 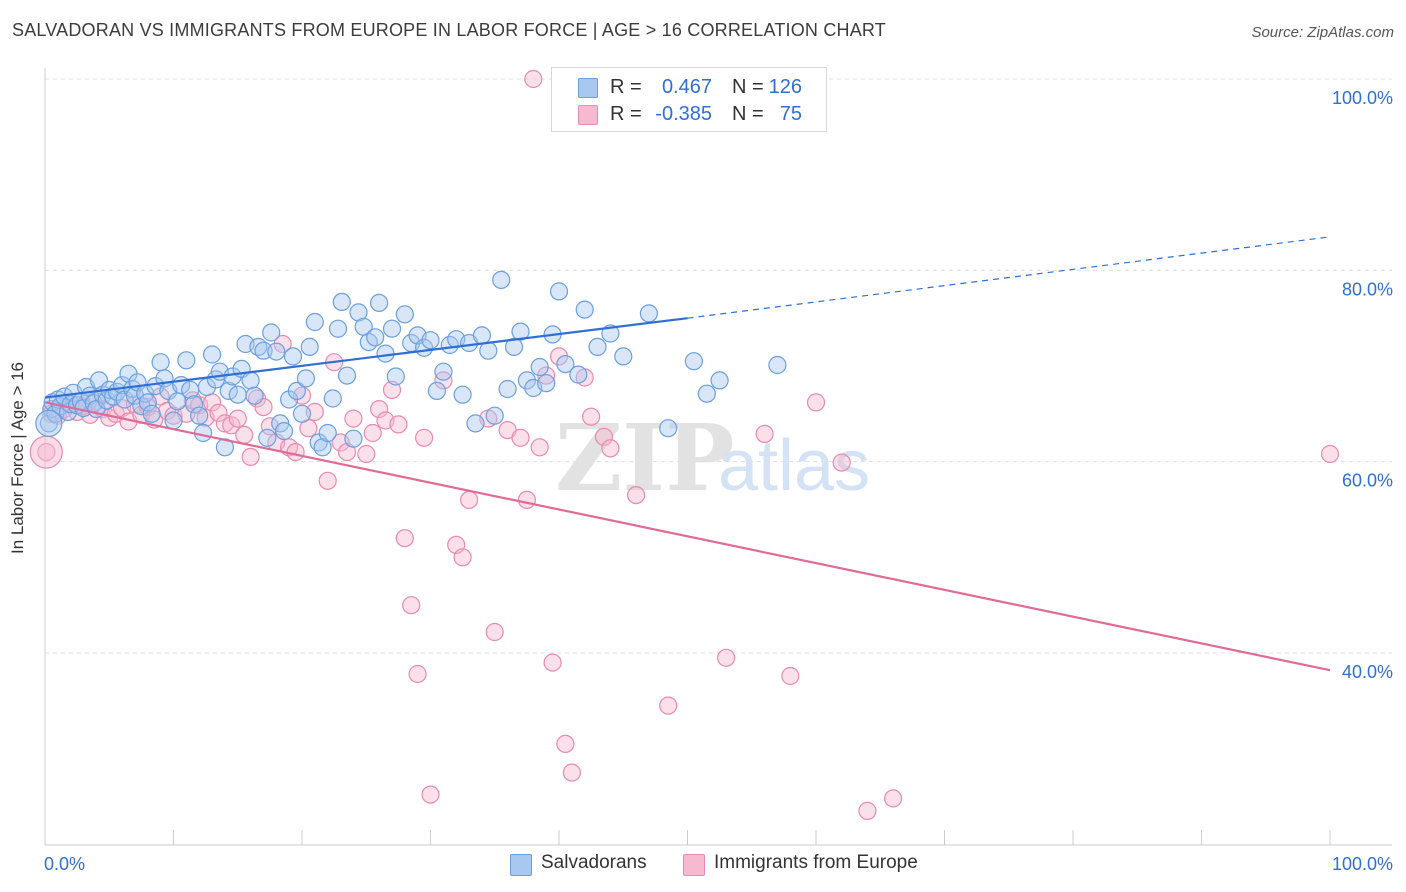 I want to click on y-tick-label: 40.0%, so click(x=1367, y=672).